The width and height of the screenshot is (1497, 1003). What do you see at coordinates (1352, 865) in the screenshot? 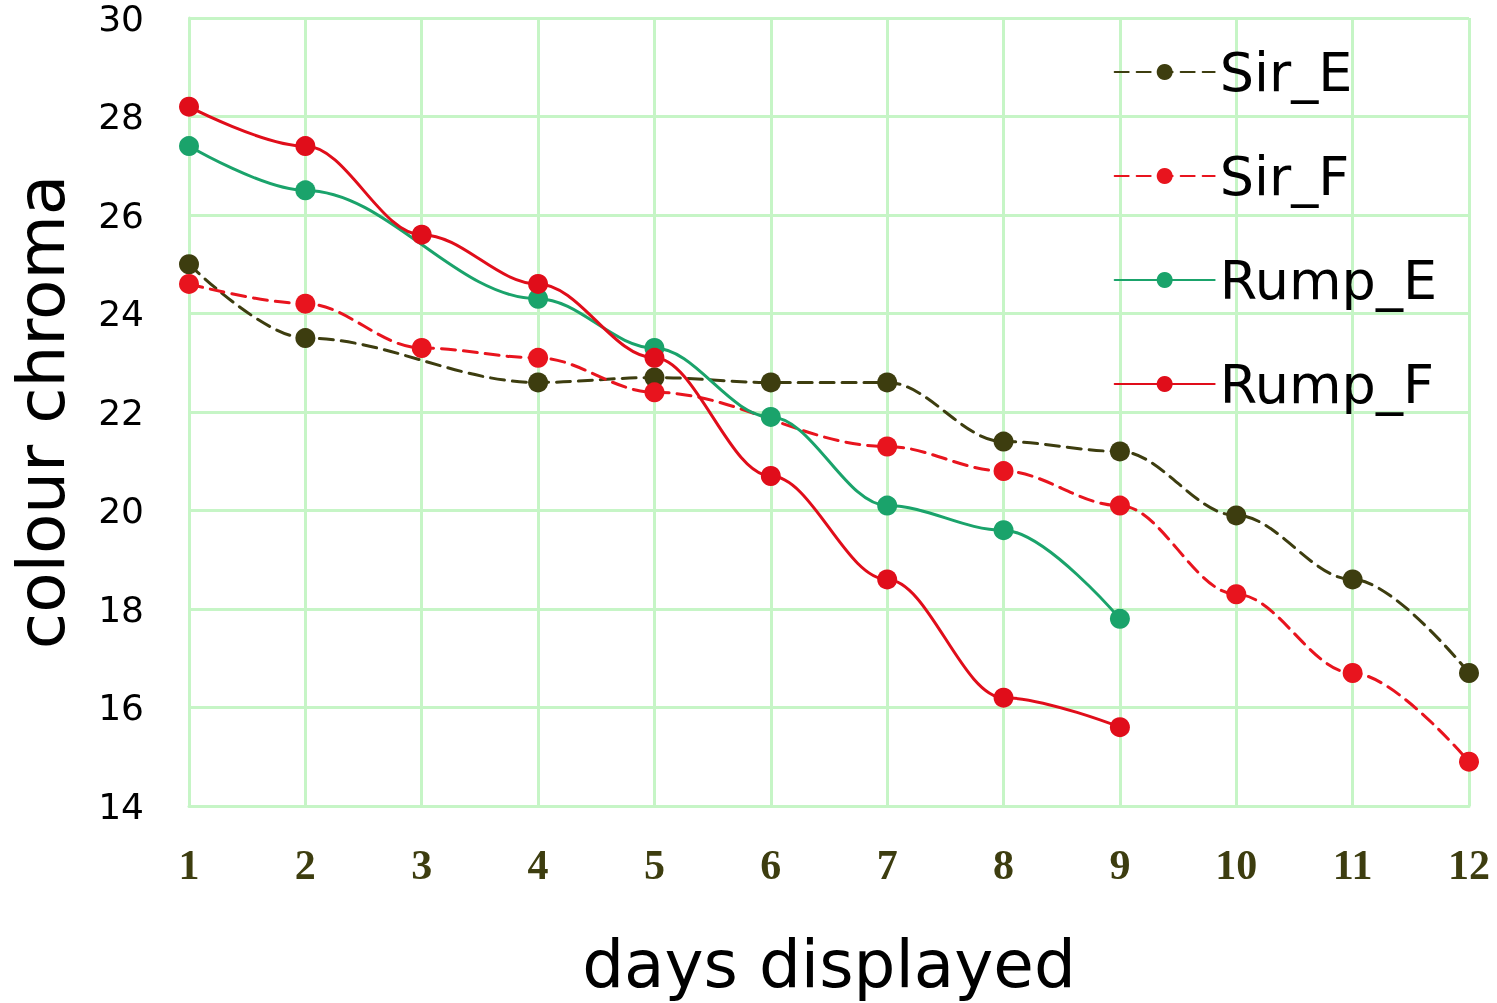
I see `x-tick-label: 11` at bounding box center [1352, 865].